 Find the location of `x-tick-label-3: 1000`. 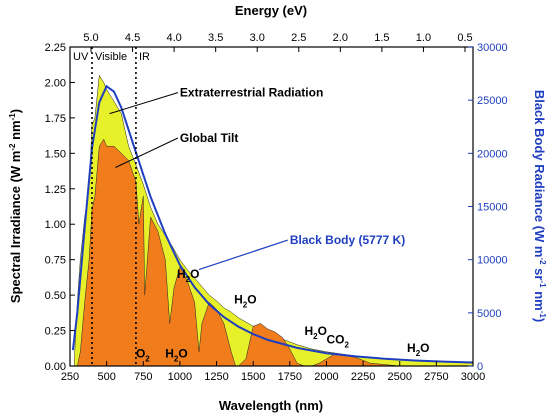

x-tick-label-3: 1000 is located at coordinates (180, 377).